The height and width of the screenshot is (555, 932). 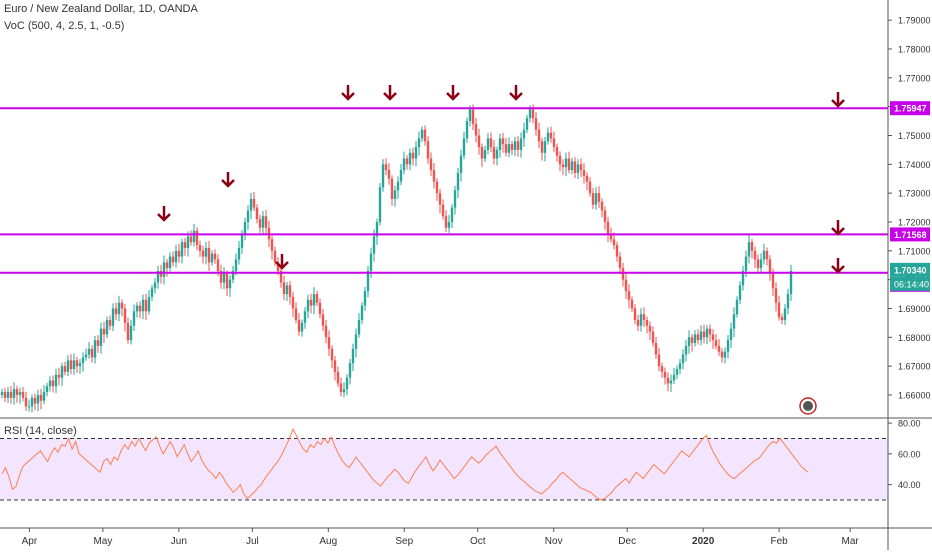 I want to click on rsi-line, so click(x=405, y=464).